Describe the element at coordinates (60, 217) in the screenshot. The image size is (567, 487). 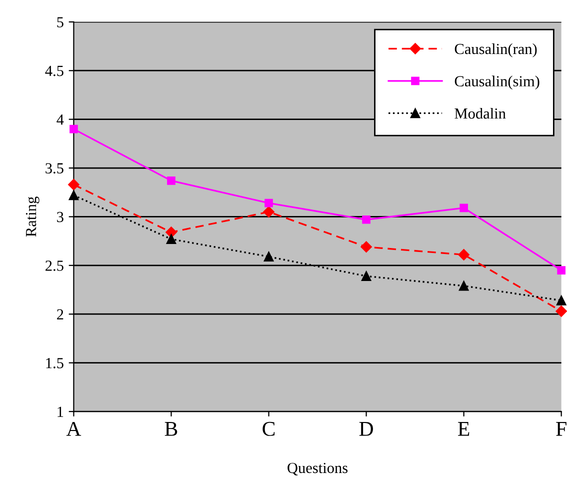
I see `y-tick-label: 3` at that location.